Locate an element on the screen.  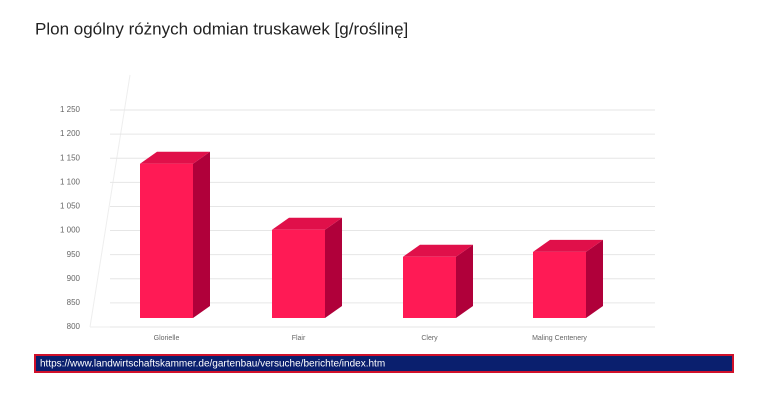
axis-perspective is located at coordinates (110, 201).